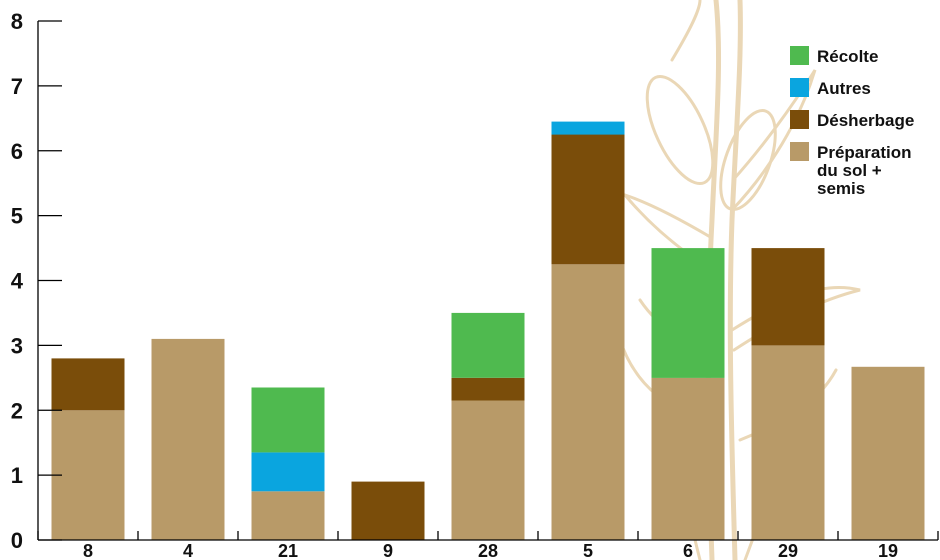  What do you see at coordinates (488, 550) in the screenshot?
I see `x-tick-label: 28` at bounding box center [488, 550].